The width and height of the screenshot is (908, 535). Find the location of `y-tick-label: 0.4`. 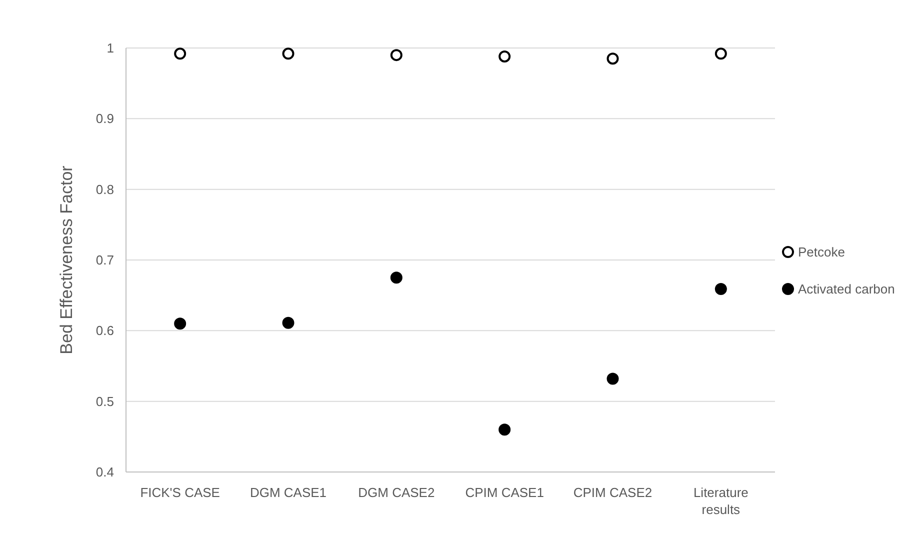

y-tick-label: 0.4 is located at coordinates (105, 472).